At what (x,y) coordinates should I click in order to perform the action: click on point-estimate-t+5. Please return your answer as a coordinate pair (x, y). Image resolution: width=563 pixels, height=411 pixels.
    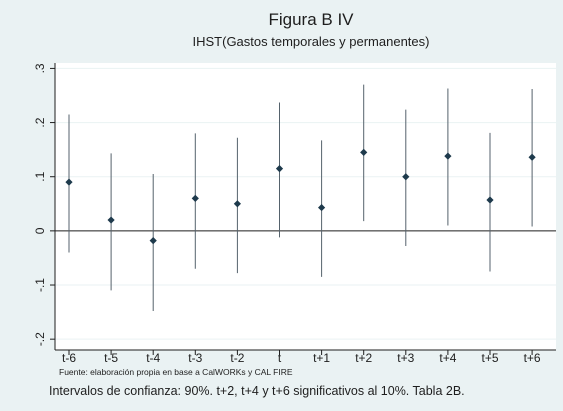
    Looking at the image, I should click on (490, 200).